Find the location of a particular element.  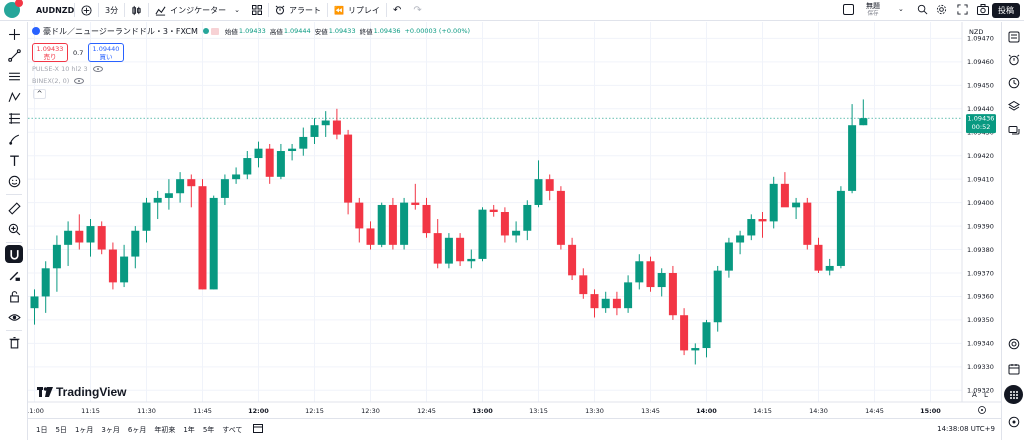

range-3m: 3ヶ月 is located at coordinates (110, 429).